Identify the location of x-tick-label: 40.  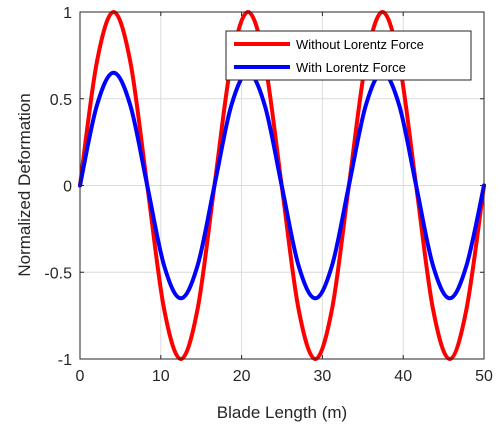
(403, 376).